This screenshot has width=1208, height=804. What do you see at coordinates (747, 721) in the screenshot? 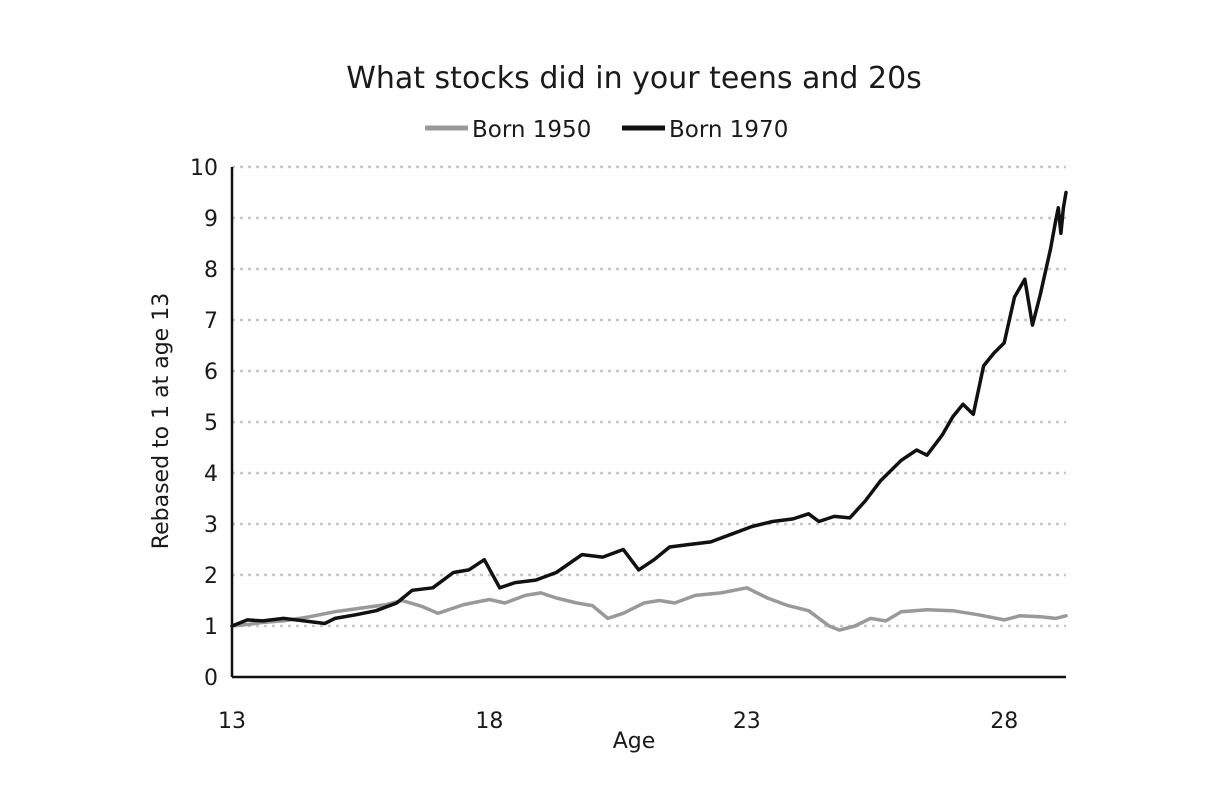
I see `x-tick-label-23: 23` at bounding box center [747, 721].